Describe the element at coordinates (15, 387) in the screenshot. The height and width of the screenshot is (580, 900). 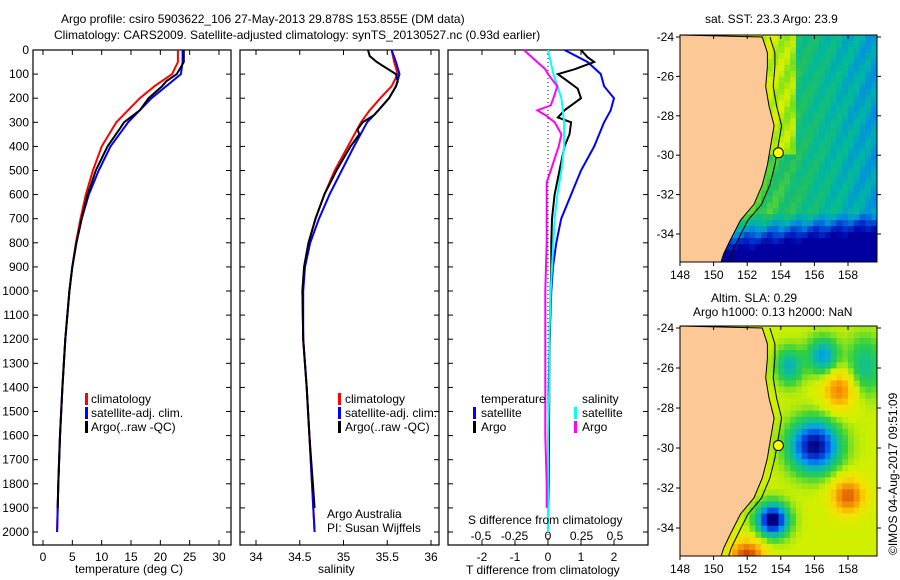
I see `temperature-ytick-label: 1400` at that location.